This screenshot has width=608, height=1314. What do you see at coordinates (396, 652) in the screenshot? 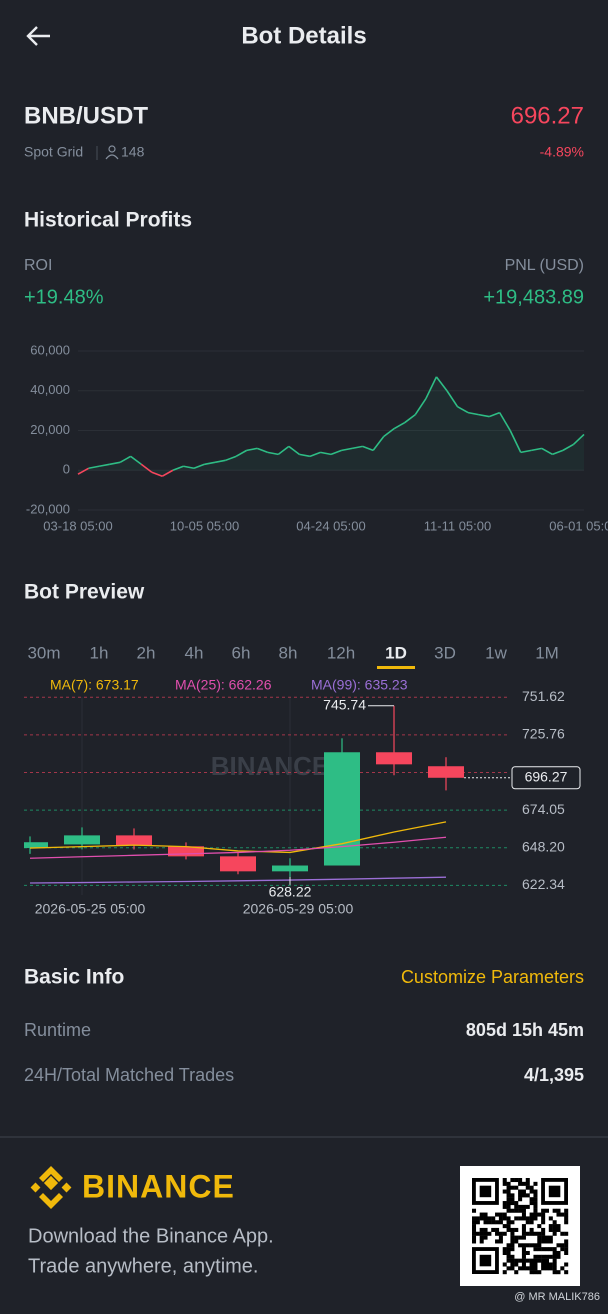
I see `interval-tab: 1D` at bounding box center [396, 652].